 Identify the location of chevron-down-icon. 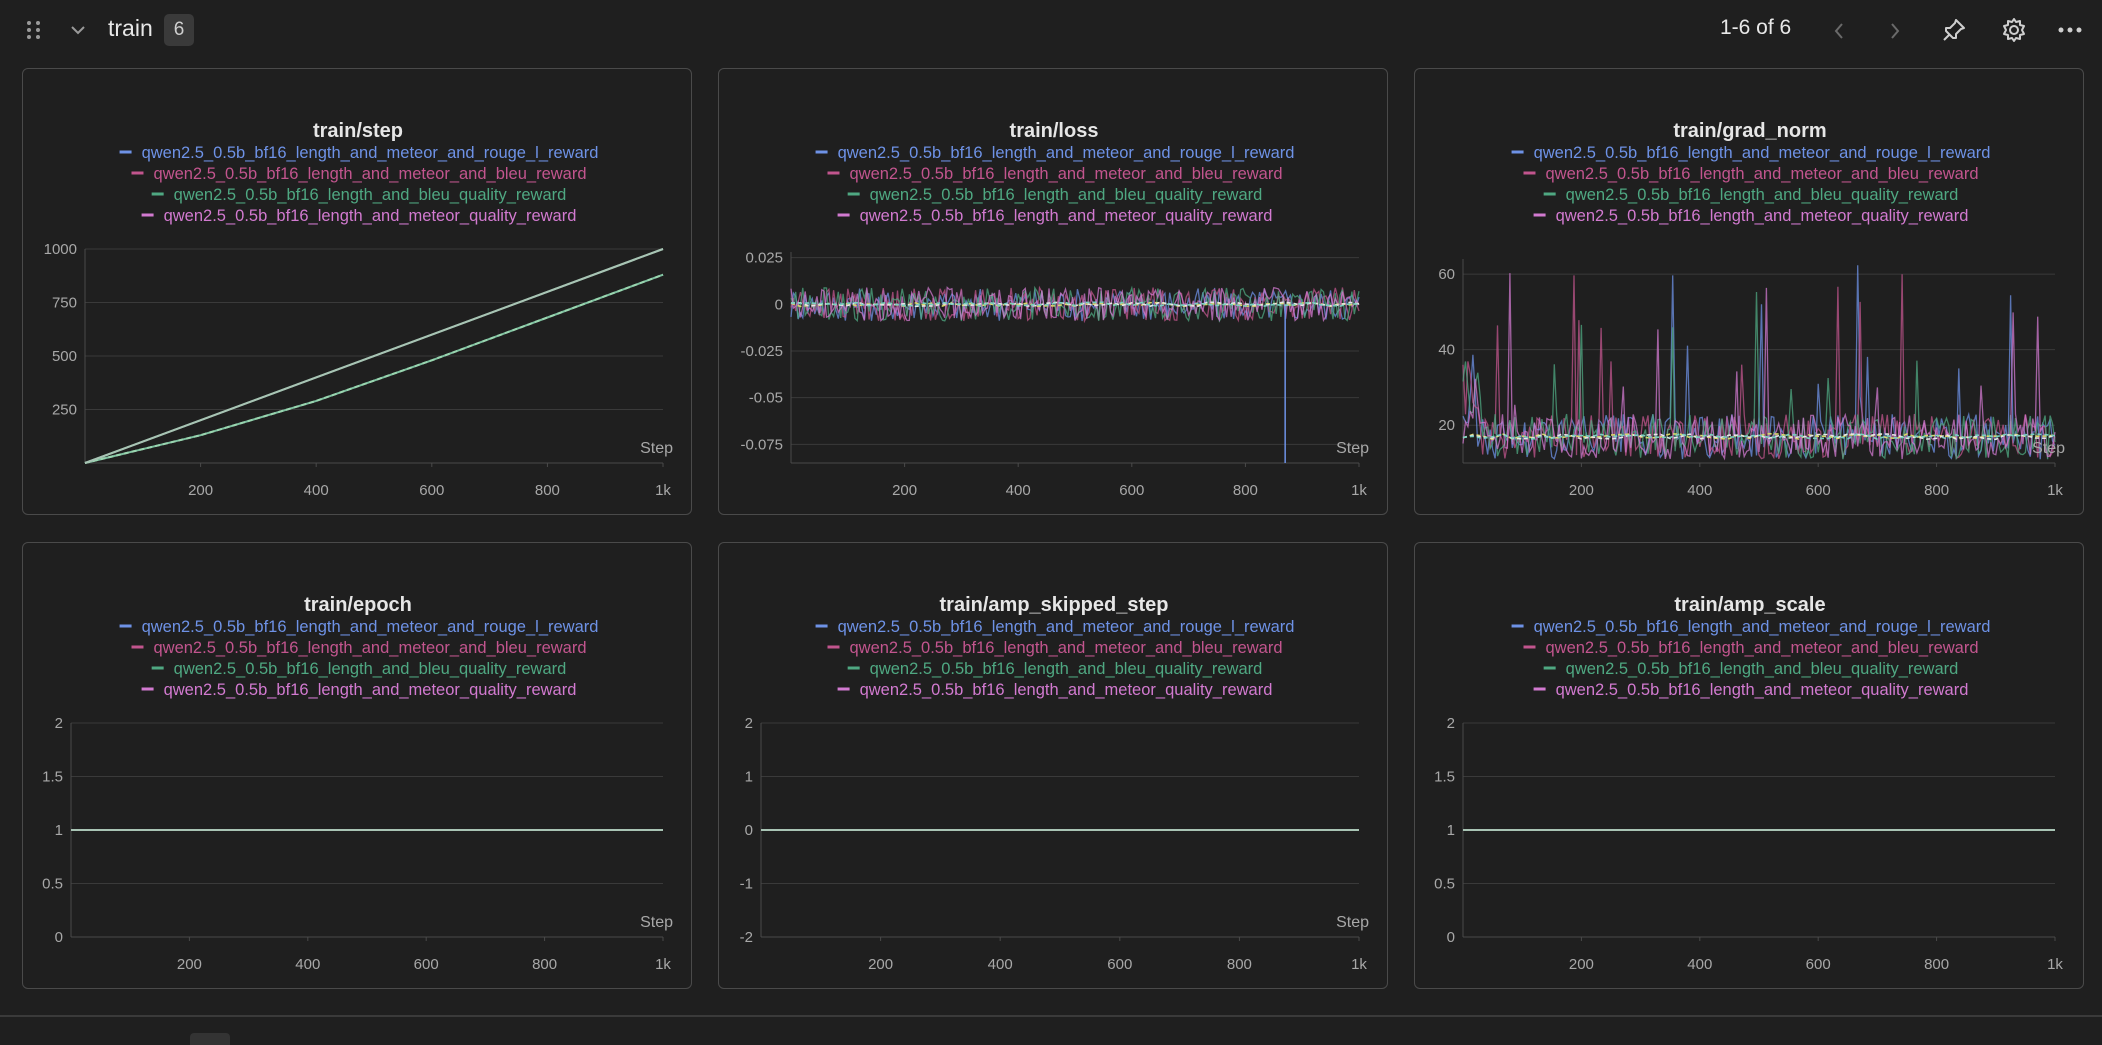
(78, 30).